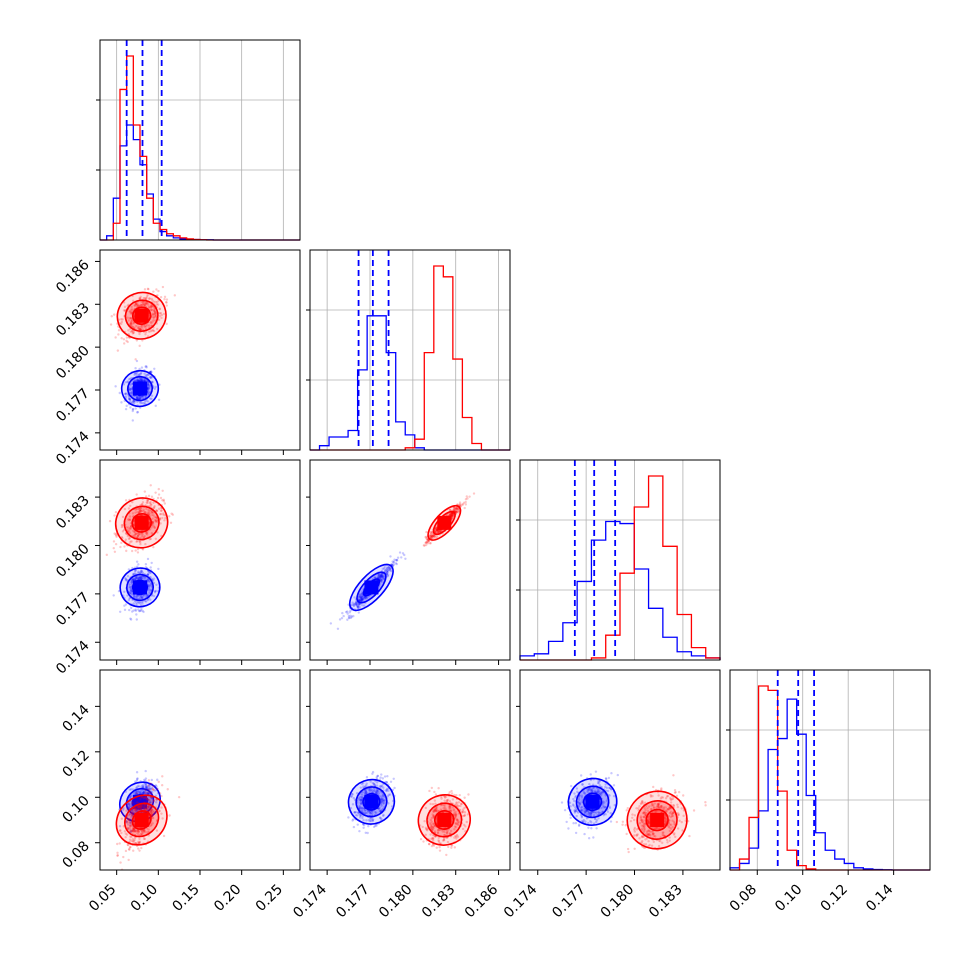 The width and height of the screenshot is (970, 970). What do you see at coordinates (444, 820) in the screenshot?
I see `density-peak` at bounding box center [444, 820].